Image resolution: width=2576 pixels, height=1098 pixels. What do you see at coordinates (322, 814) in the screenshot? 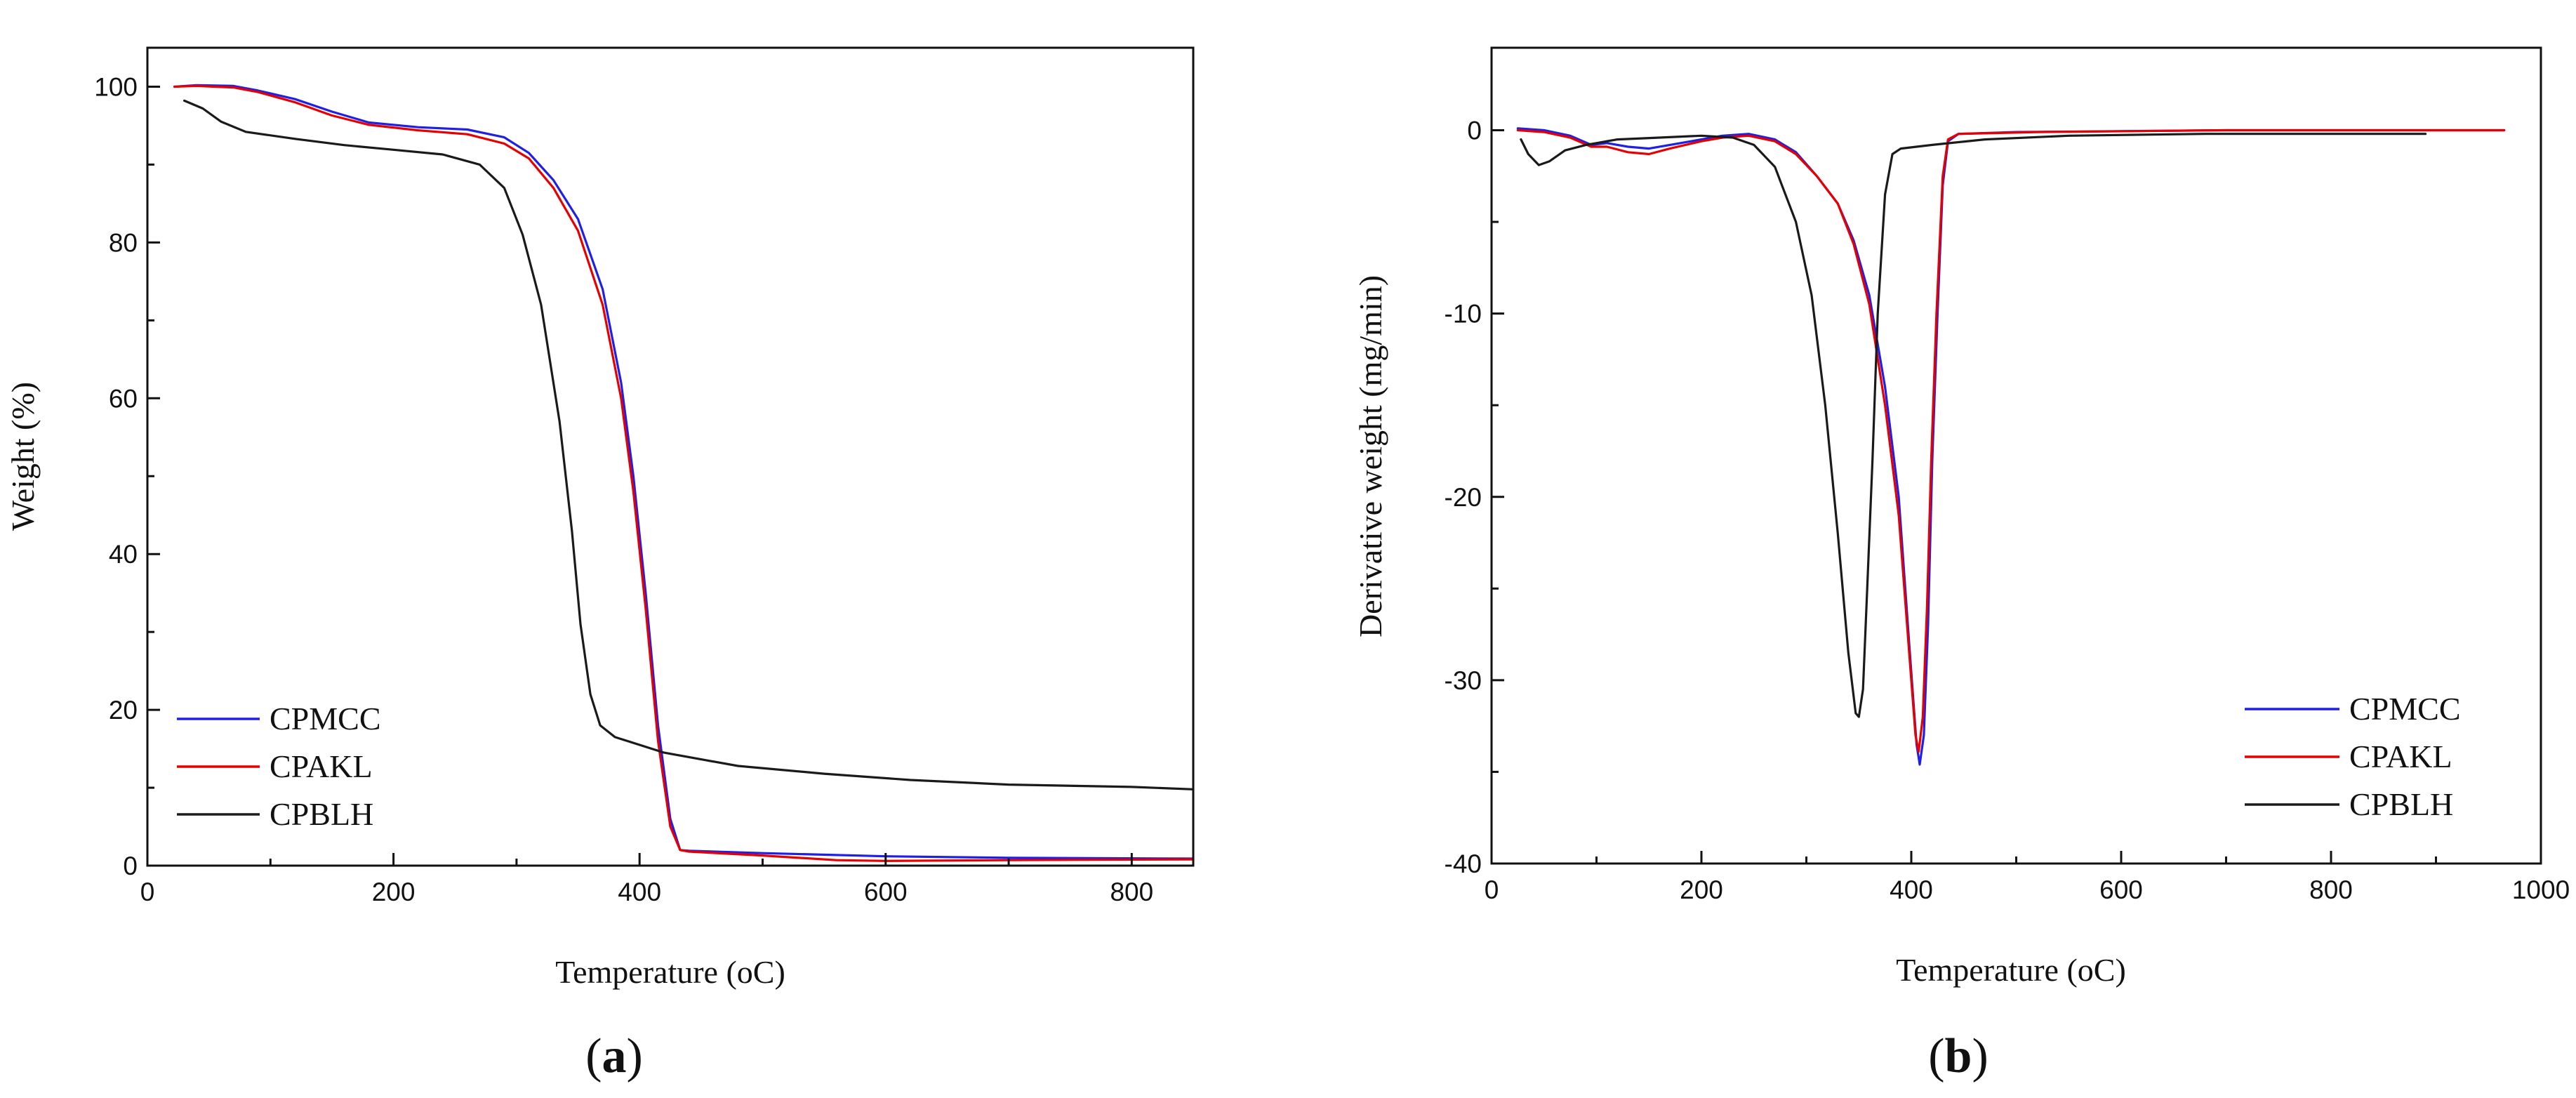
I see `panel-a-legend-label-cpblh: CPBLH` at bounding box center [322, 814].